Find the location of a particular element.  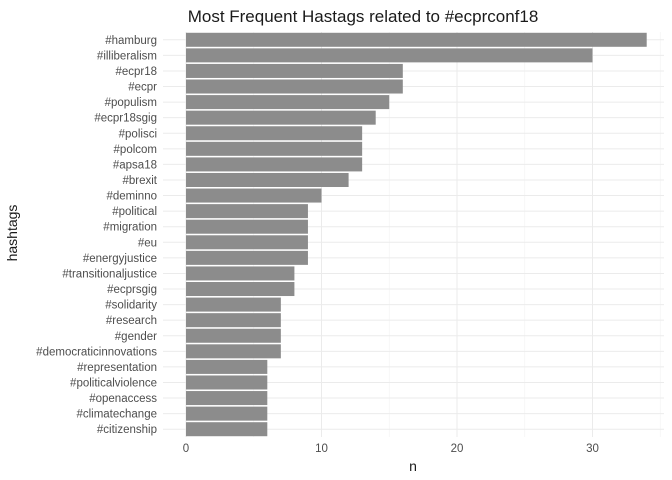

y-tick-label: #populism is located at coordinates (131, 103).